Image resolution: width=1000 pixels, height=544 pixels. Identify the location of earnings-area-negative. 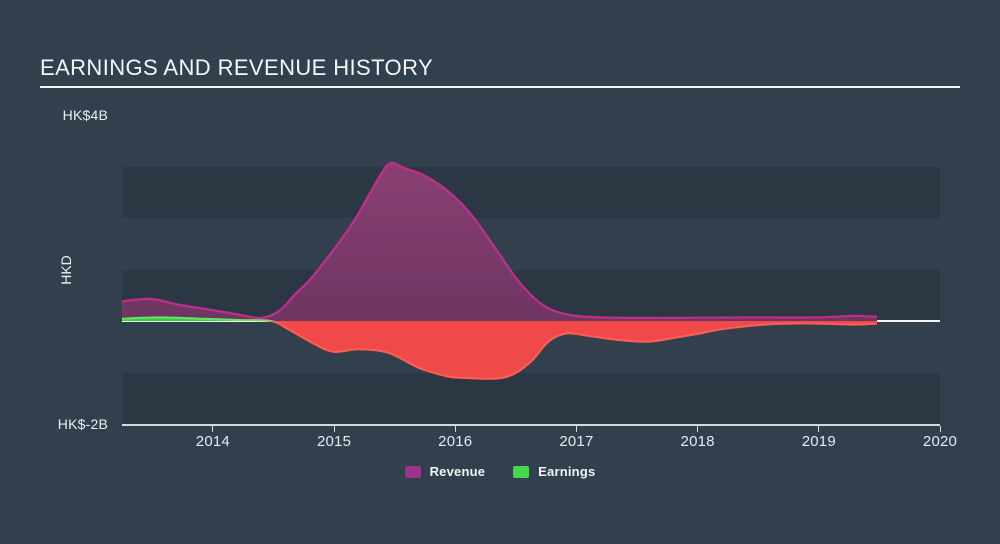
(499, 350).